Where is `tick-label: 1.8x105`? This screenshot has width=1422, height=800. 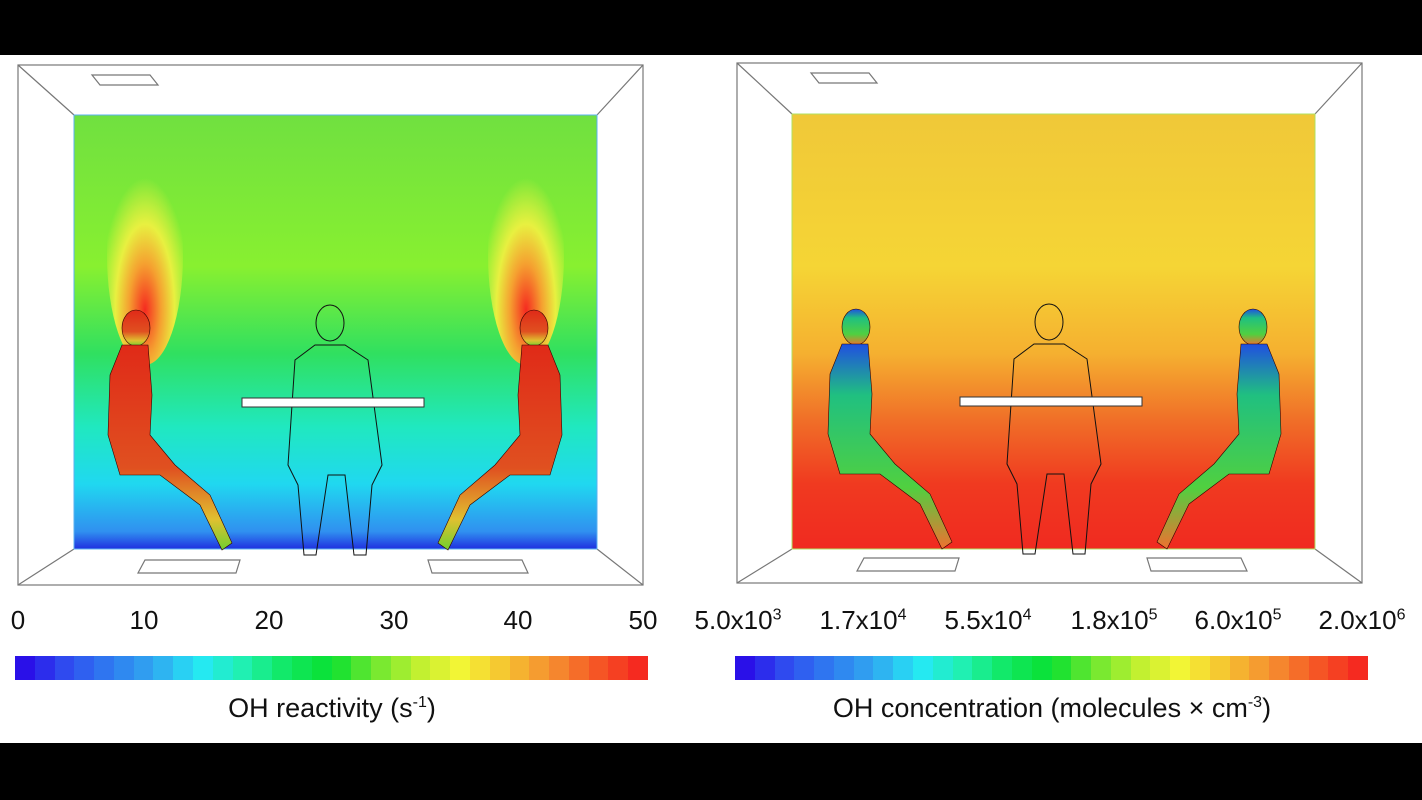 tick-label: 1.8x105 is located at coordinates (1114, 620).